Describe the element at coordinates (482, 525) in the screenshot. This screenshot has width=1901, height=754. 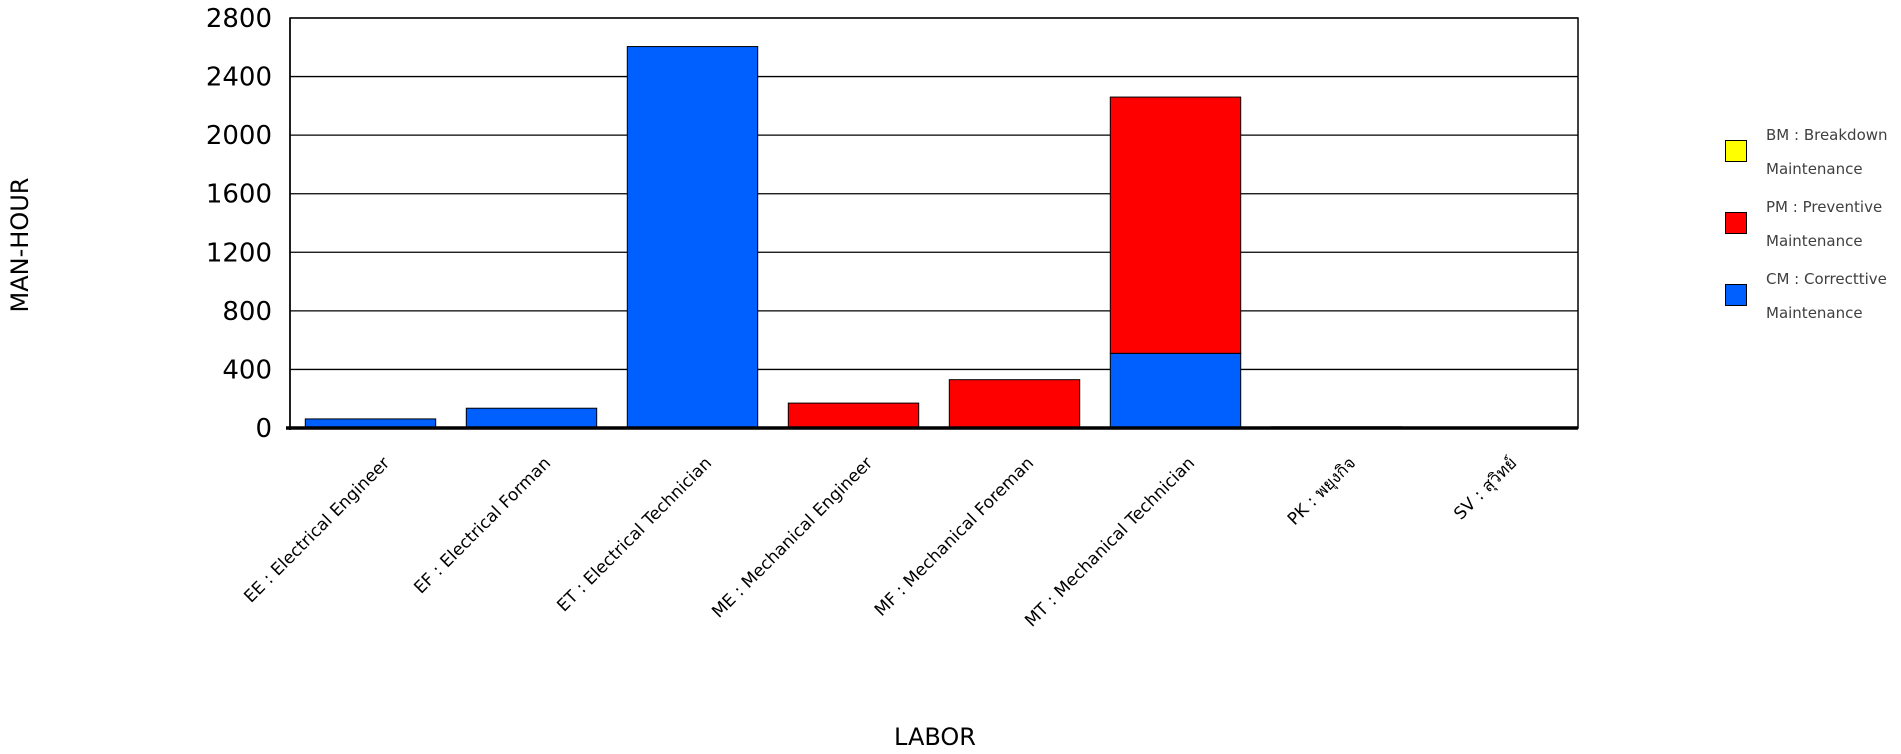
I see `x-tick-label: EF : Electrical Forman` at that location.